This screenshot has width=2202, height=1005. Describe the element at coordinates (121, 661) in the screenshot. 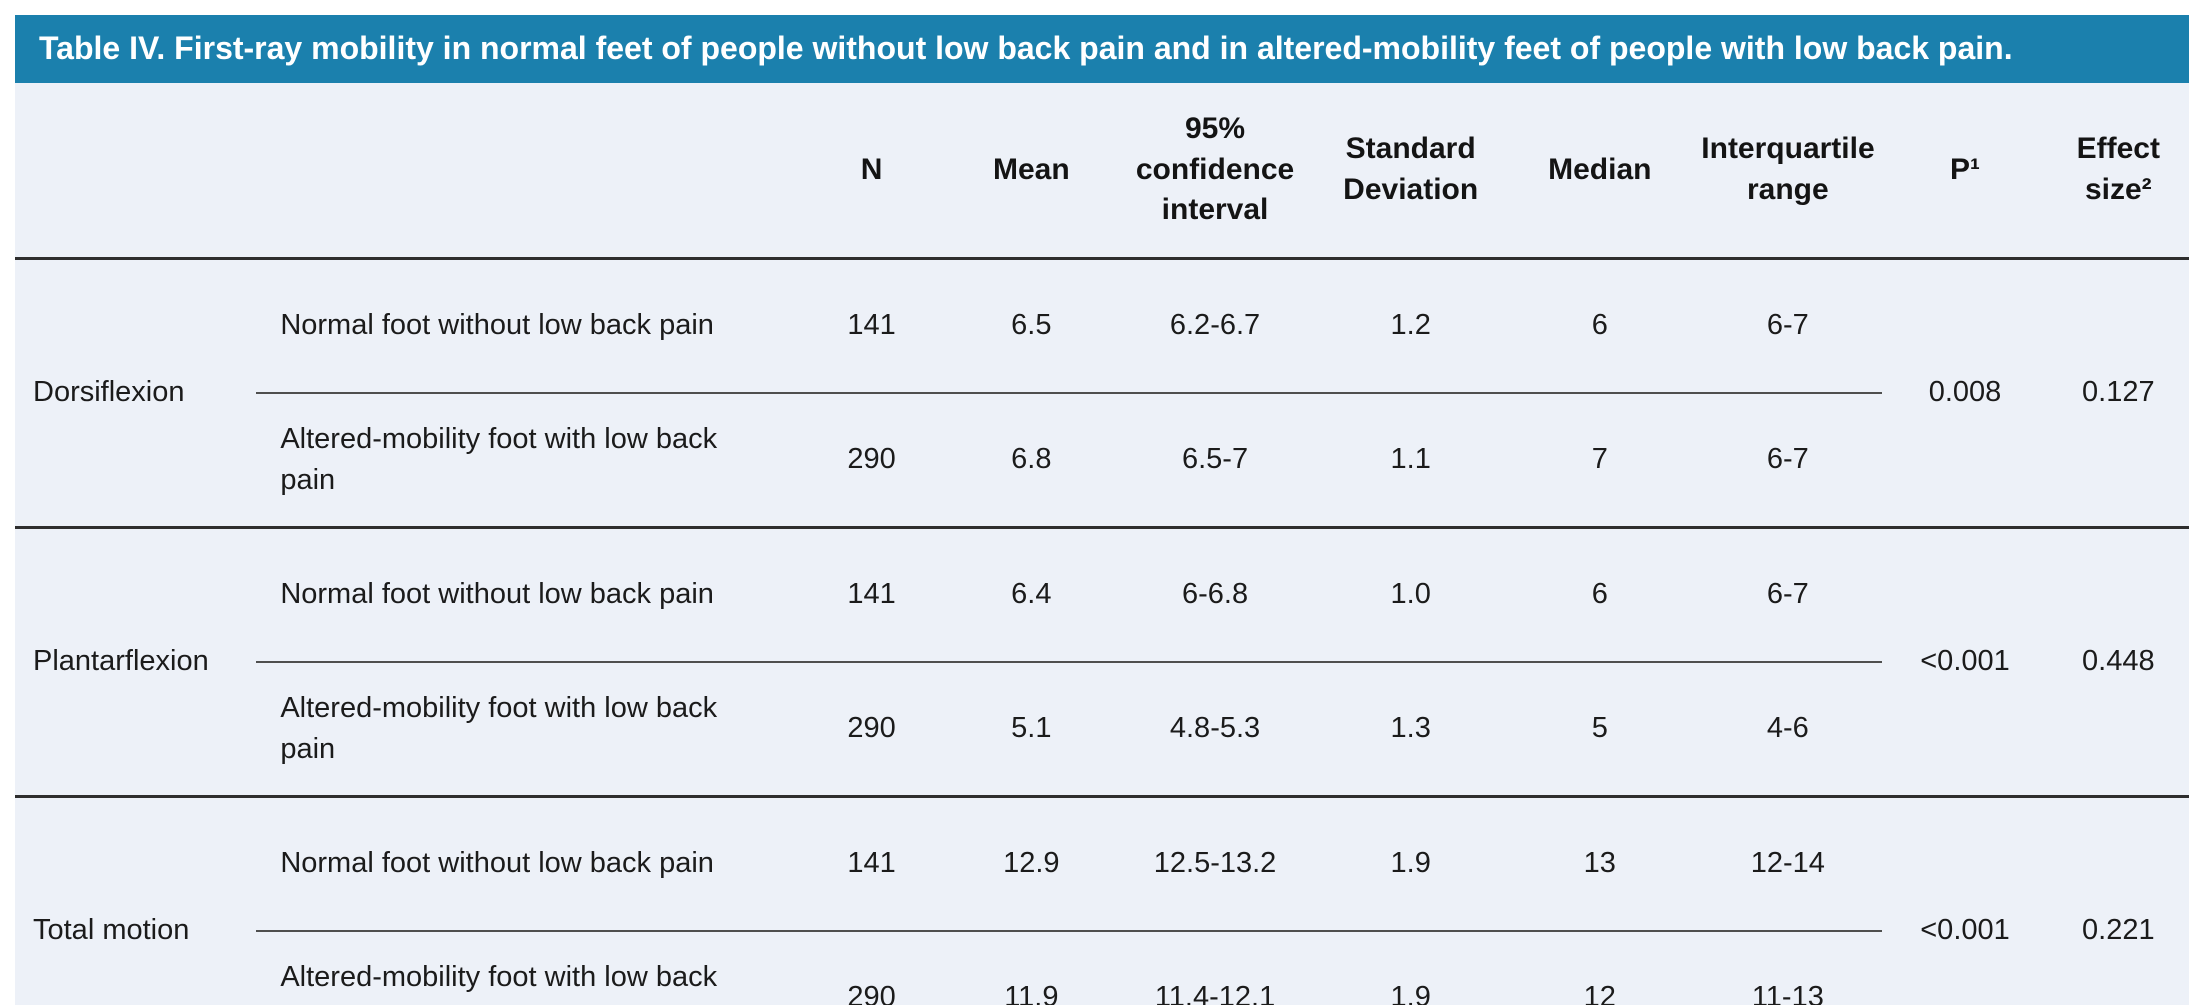

I see `group-label: Plantarflexion` at that location.